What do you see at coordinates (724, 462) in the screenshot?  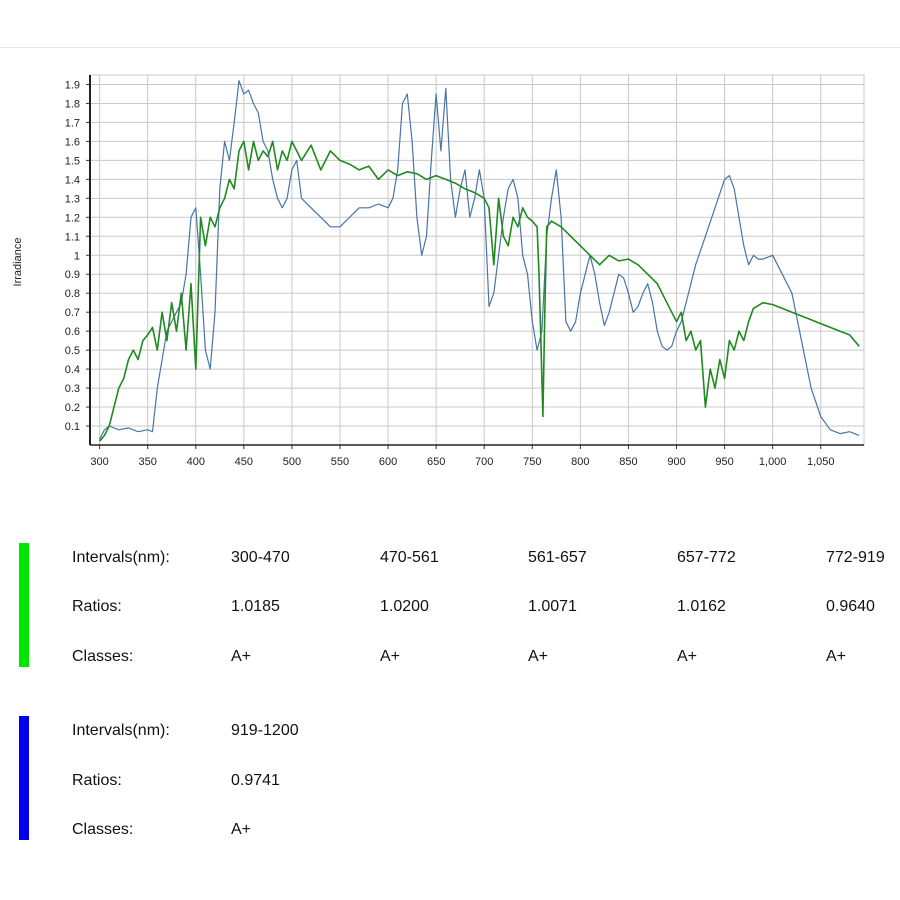 I see `x-tick-label: 950` at bounding box center [724, 462].